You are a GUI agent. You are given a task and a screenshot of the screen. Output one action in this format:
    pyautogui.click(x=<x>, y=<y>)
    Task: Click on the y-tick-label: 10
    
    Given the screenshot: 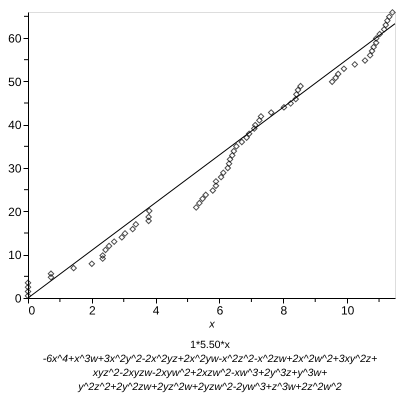 What is the action you would take?
    pyautogui.click(x=15, y=255)
    